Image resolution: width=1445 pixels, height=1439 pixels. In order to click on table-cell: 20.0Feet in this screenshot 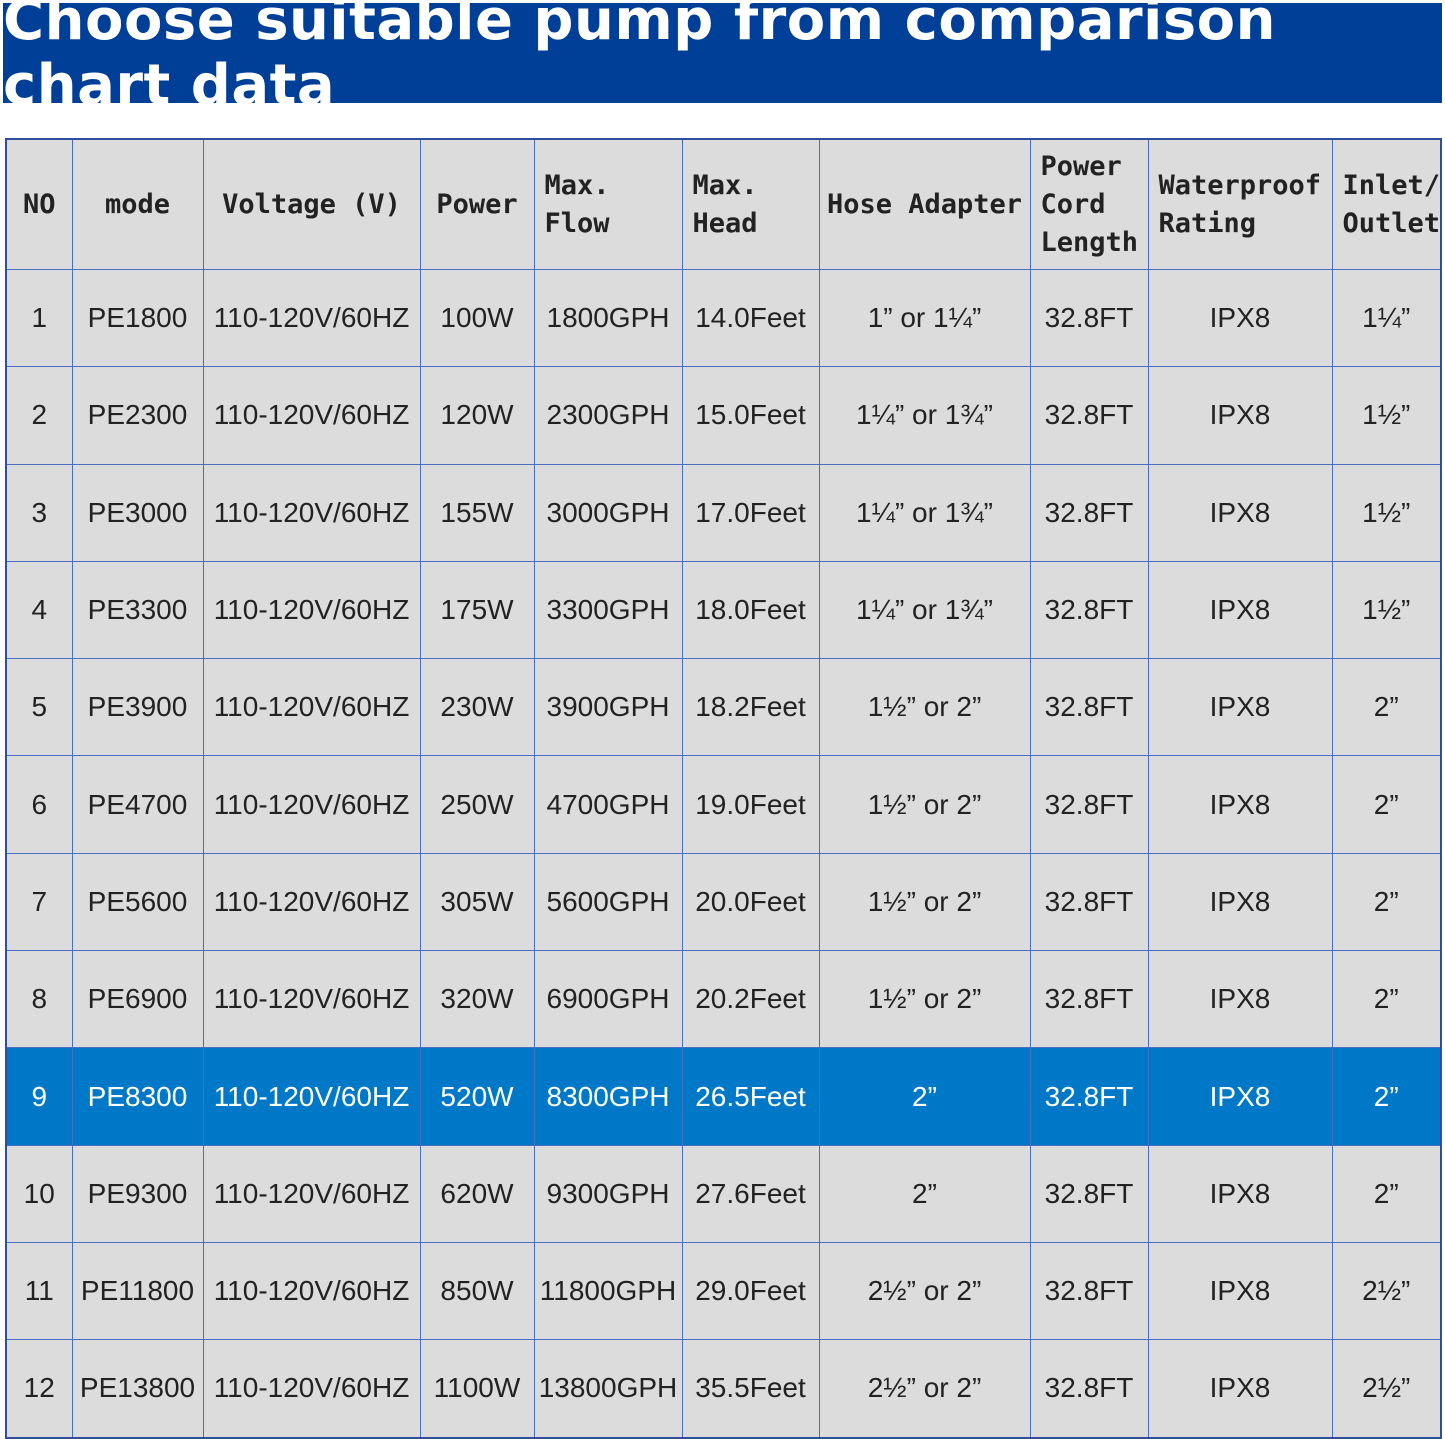, I will do `click(750, 902)`.